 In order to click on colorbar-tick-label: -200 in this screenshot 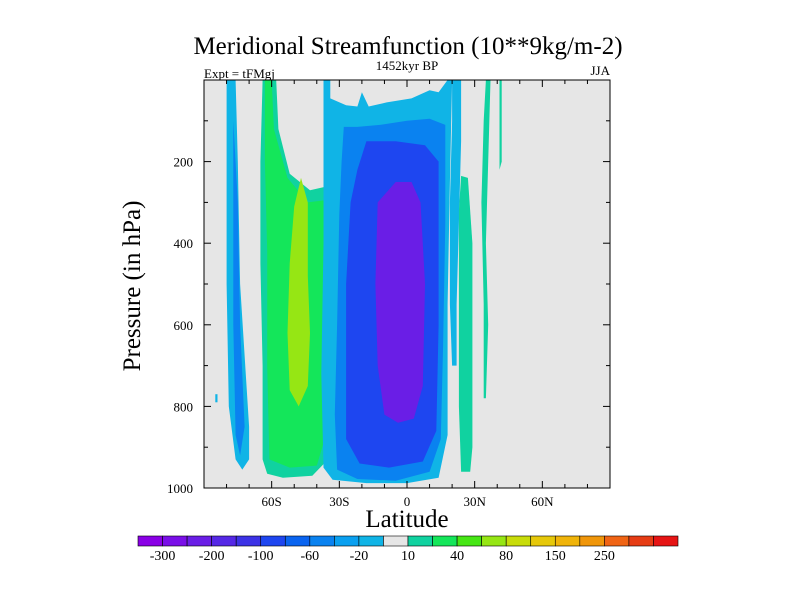, I will do `click(212, 556)`.